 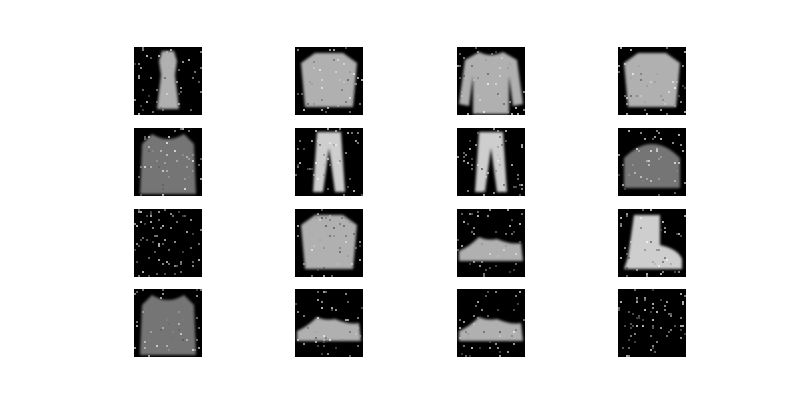 I want to click on generated-tile-r1c4, so click(x=652, y=81).